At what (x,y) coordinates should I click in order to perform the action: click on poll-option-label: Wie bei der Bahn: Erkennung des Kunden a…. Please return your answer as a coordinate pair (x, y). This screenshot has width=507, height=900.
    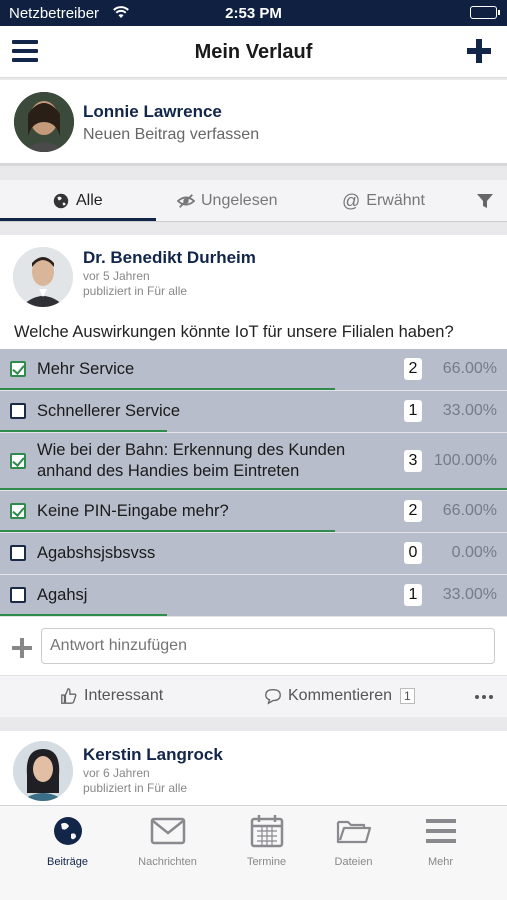
    Looking at the image, I should click on (191, 461).